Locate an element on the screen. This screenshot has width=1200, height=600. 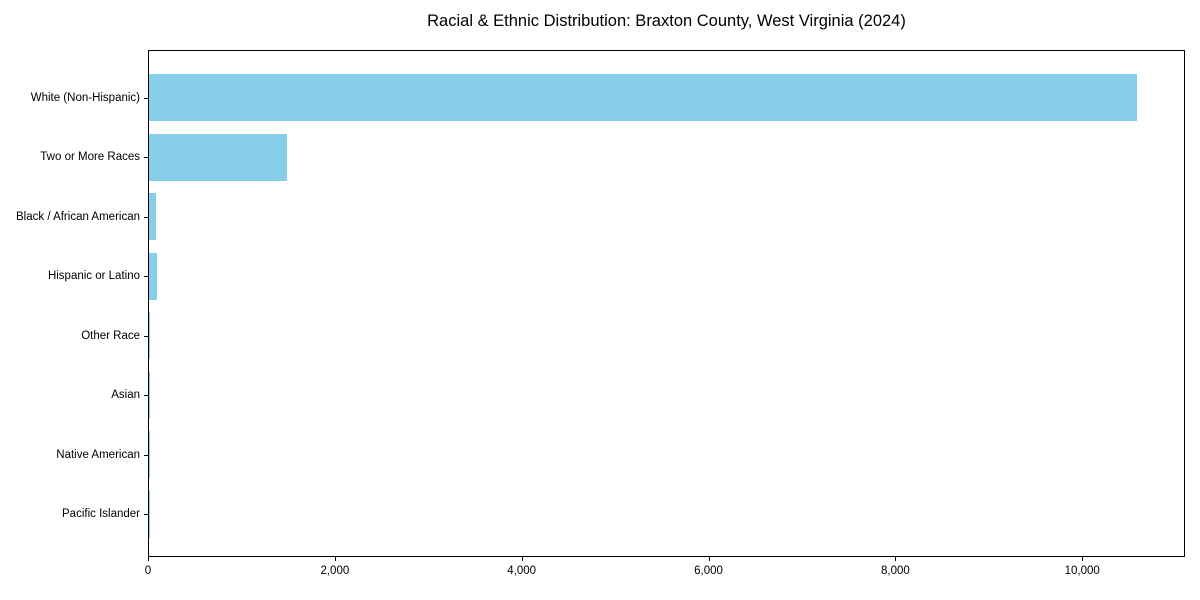
y-tick-label-other-race: Other Race is located at coordinates (110, 335).